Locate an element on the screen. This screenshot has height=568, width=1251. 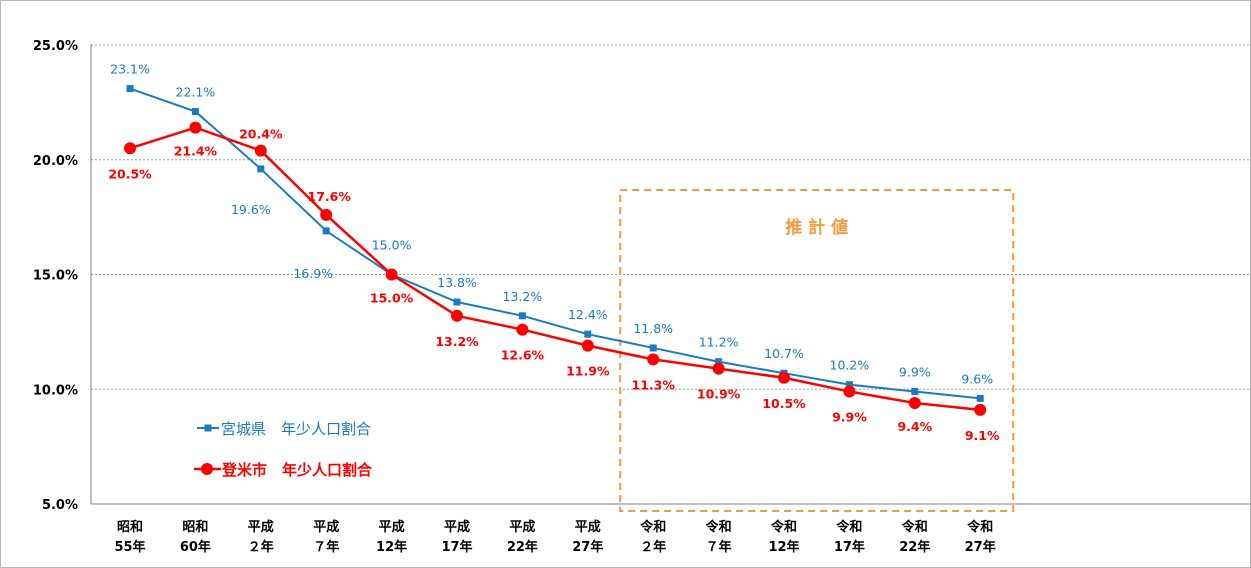
x-tick-label-bottom: 60年 is located at coordinates (195, 547).